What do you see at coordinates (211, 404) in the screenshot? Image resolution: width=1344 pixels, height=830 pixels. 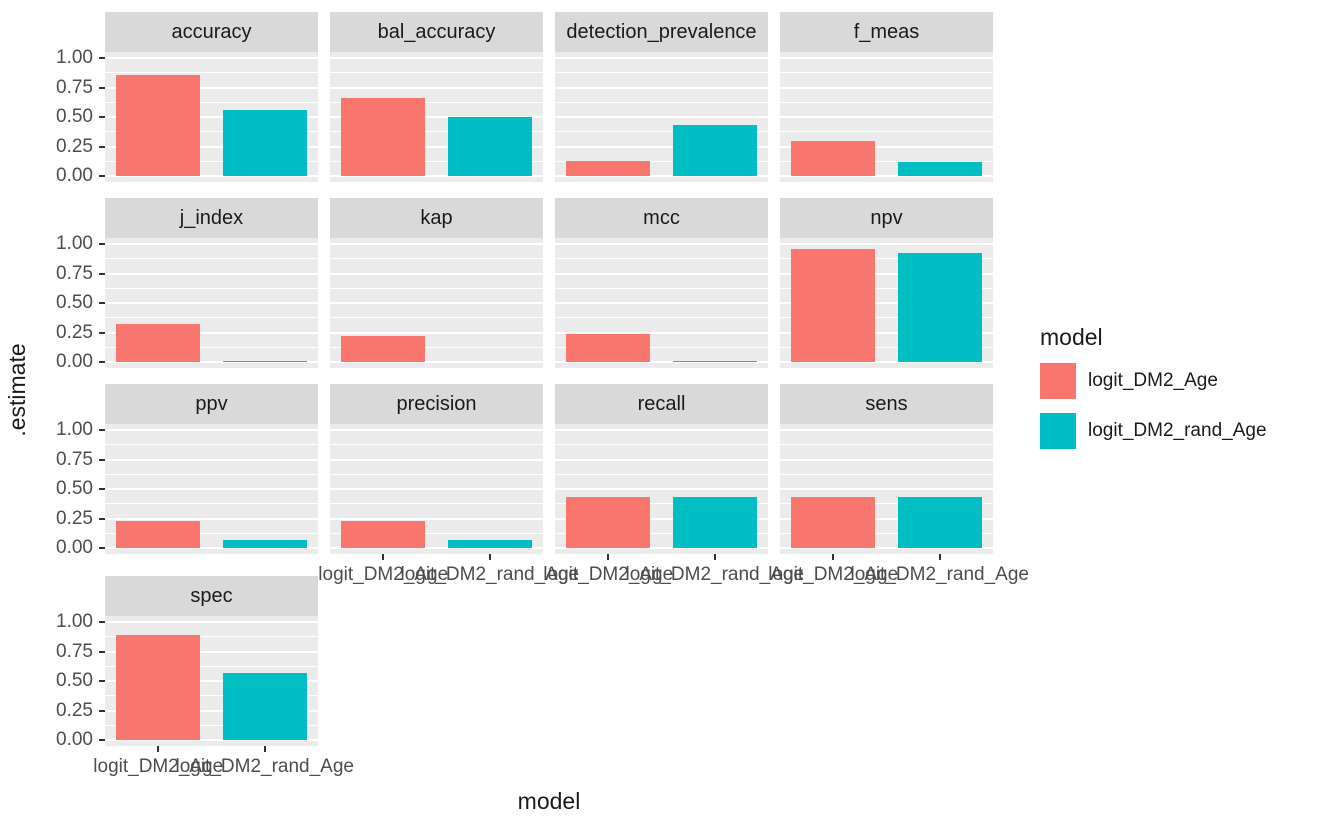 I see `facet-strip-ppv: ppv` at bounding box center [211, 404].